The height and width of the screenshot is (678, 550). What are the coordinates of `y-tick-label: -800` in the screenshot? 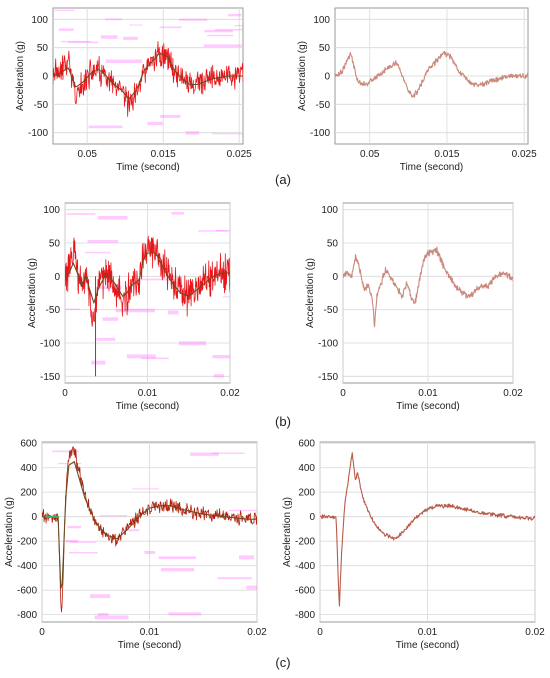 It's located at (27, 615).